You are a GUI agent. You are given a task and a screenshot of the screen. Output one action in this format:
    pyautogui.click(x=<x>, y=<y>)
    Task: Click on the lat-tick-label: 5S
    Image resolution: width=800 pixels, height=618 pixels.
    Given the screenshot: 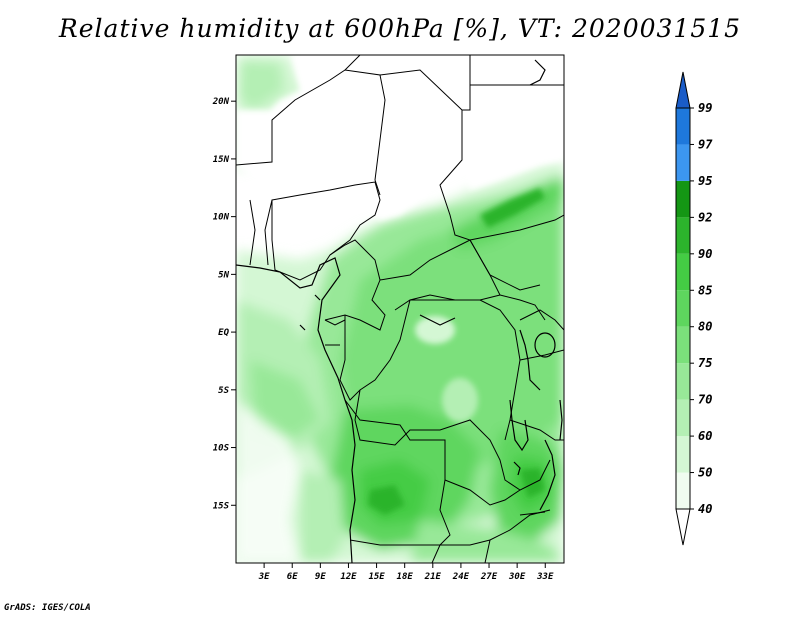 What is the action you would take?
    pyautogui.click(x=223, y=391)
    